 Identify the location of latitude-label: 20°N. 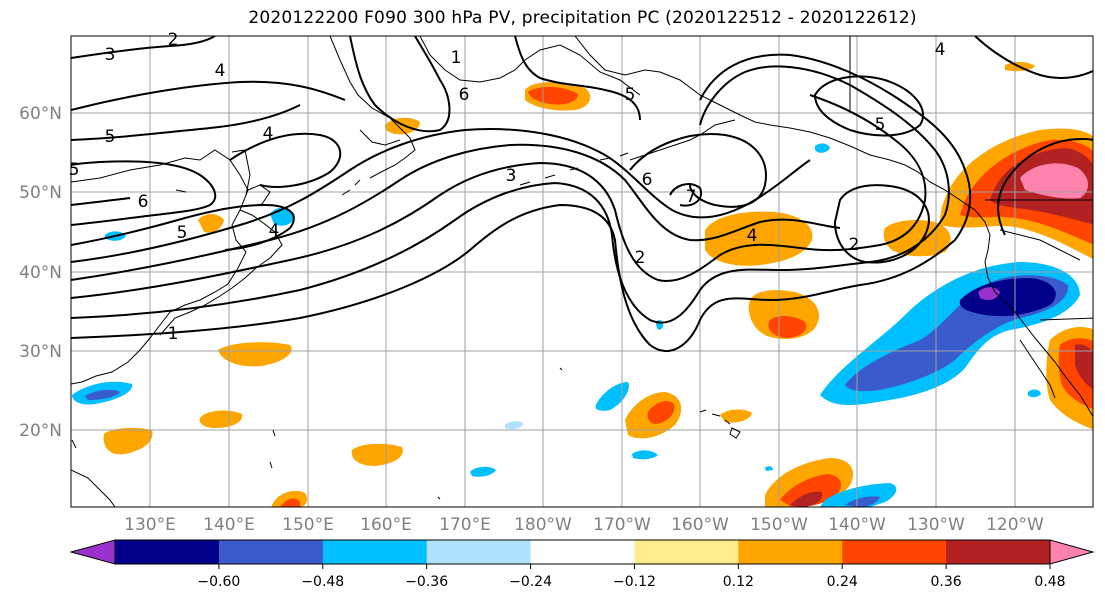
(40, 431).